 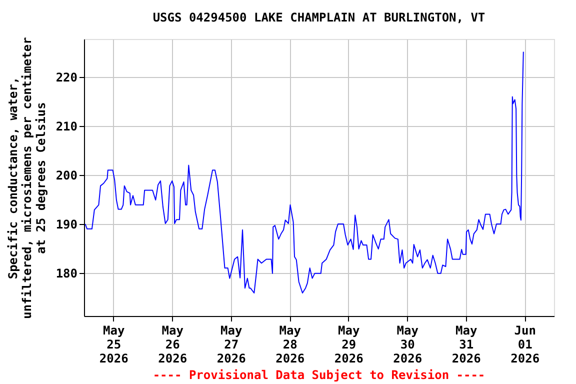 I want to click on x-tick-label: May 31 2026, so click(x=466, y=345).